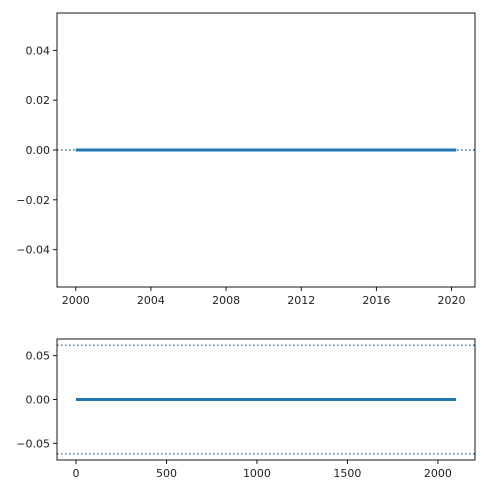 This screenshot has width=491, height=496. I want to click on y-tick-label: −0.04, so click(33, 250).